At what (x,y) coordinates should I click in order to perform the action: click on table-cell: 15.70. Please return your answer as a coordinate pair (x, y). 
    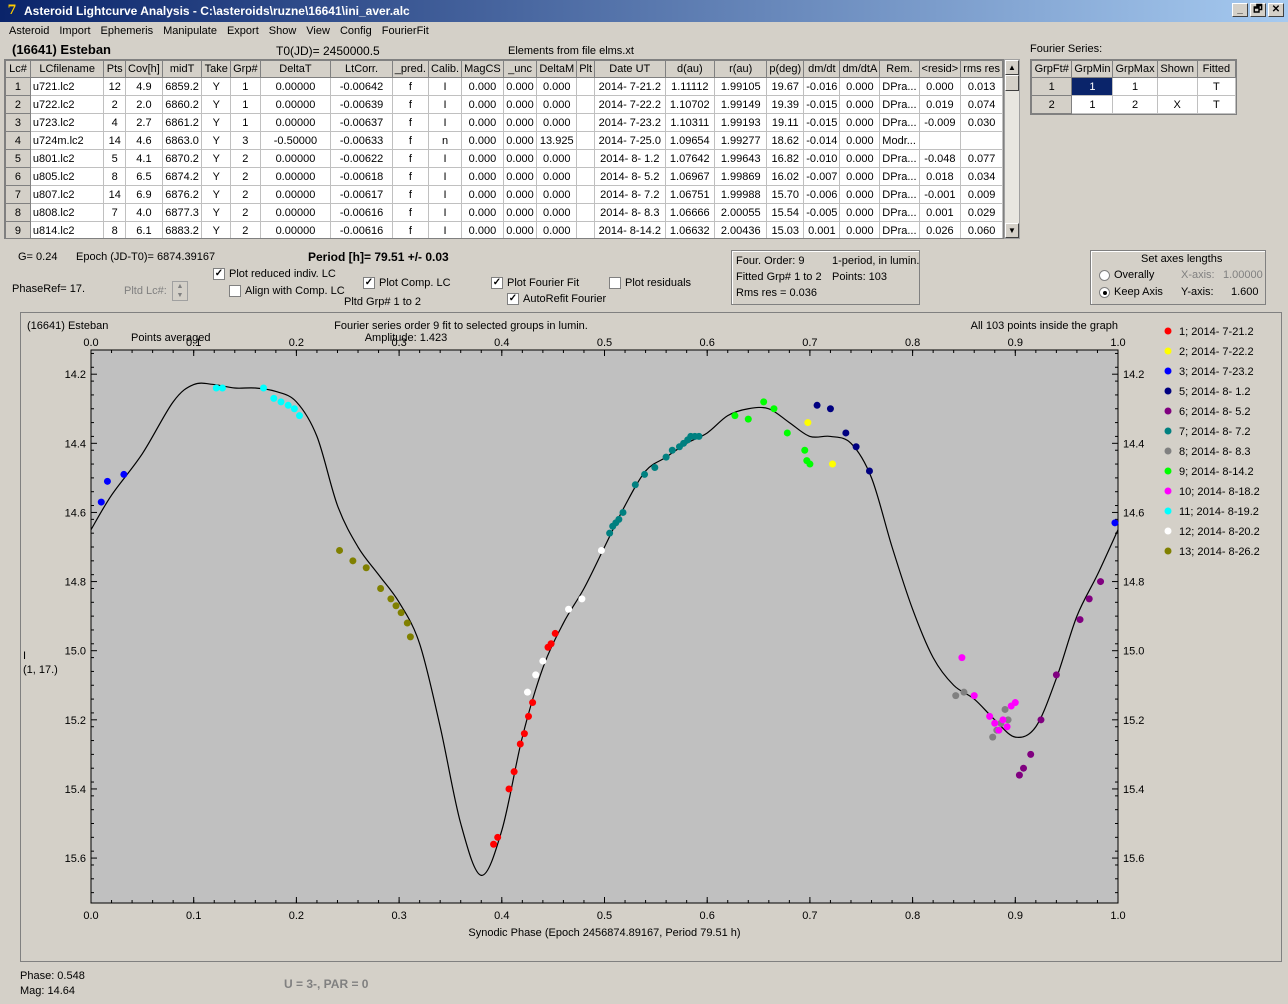
    Looking at the image, I should click on (785, 194).